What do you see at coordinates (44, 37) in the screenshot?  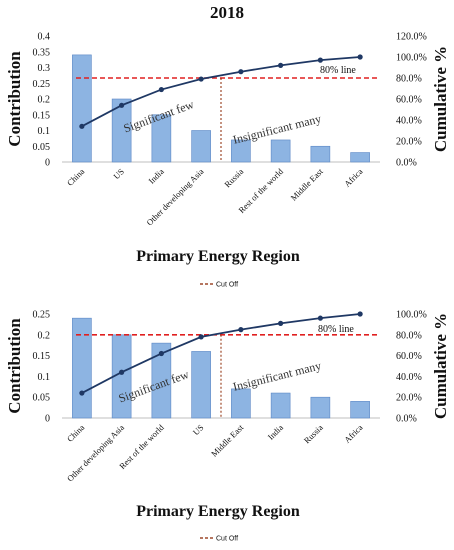 I see `y-tick-label: 0.4` at bounding box center [44, 37].